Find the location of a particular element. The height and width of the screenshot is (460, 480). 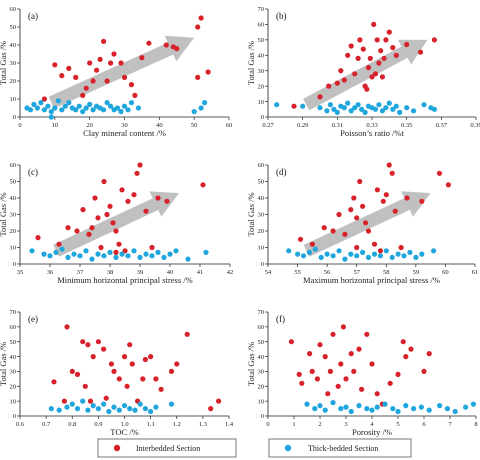

x-tick-label: 35 is located at coordinates (20, 272).